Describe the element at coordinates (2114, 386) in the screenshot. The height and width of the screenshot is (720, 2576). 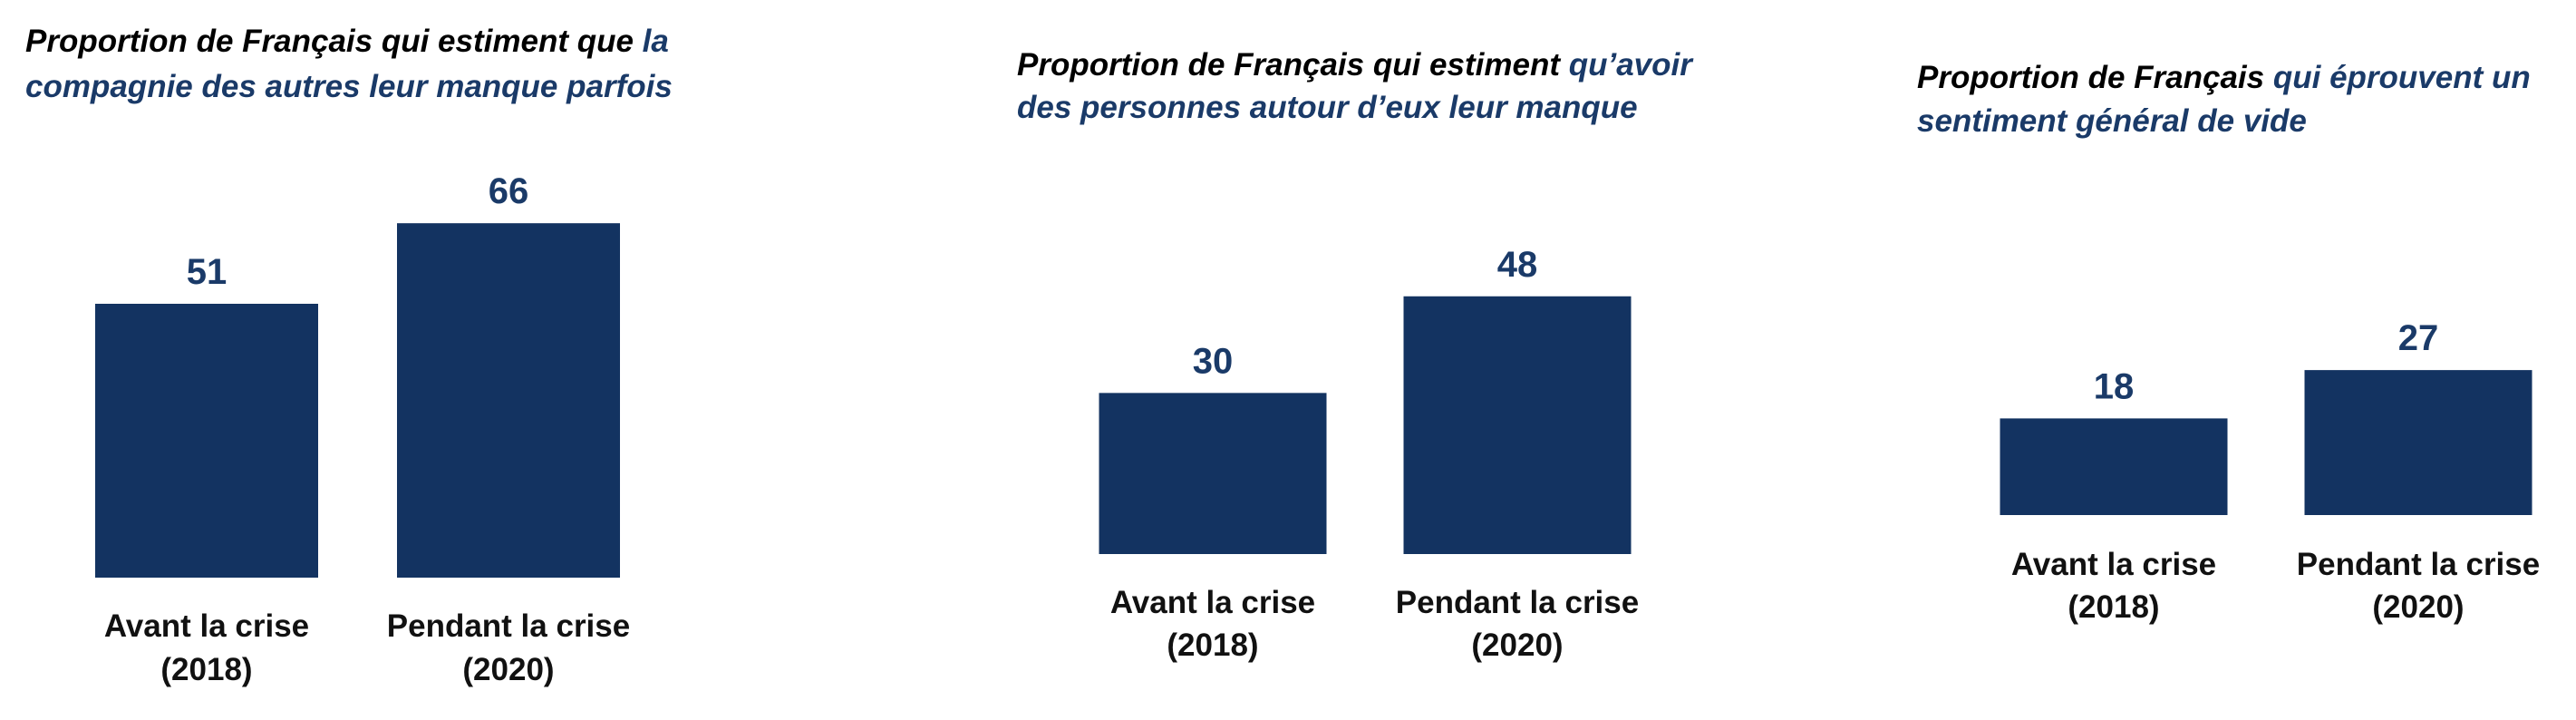
I see `data-label: 18` at that location.